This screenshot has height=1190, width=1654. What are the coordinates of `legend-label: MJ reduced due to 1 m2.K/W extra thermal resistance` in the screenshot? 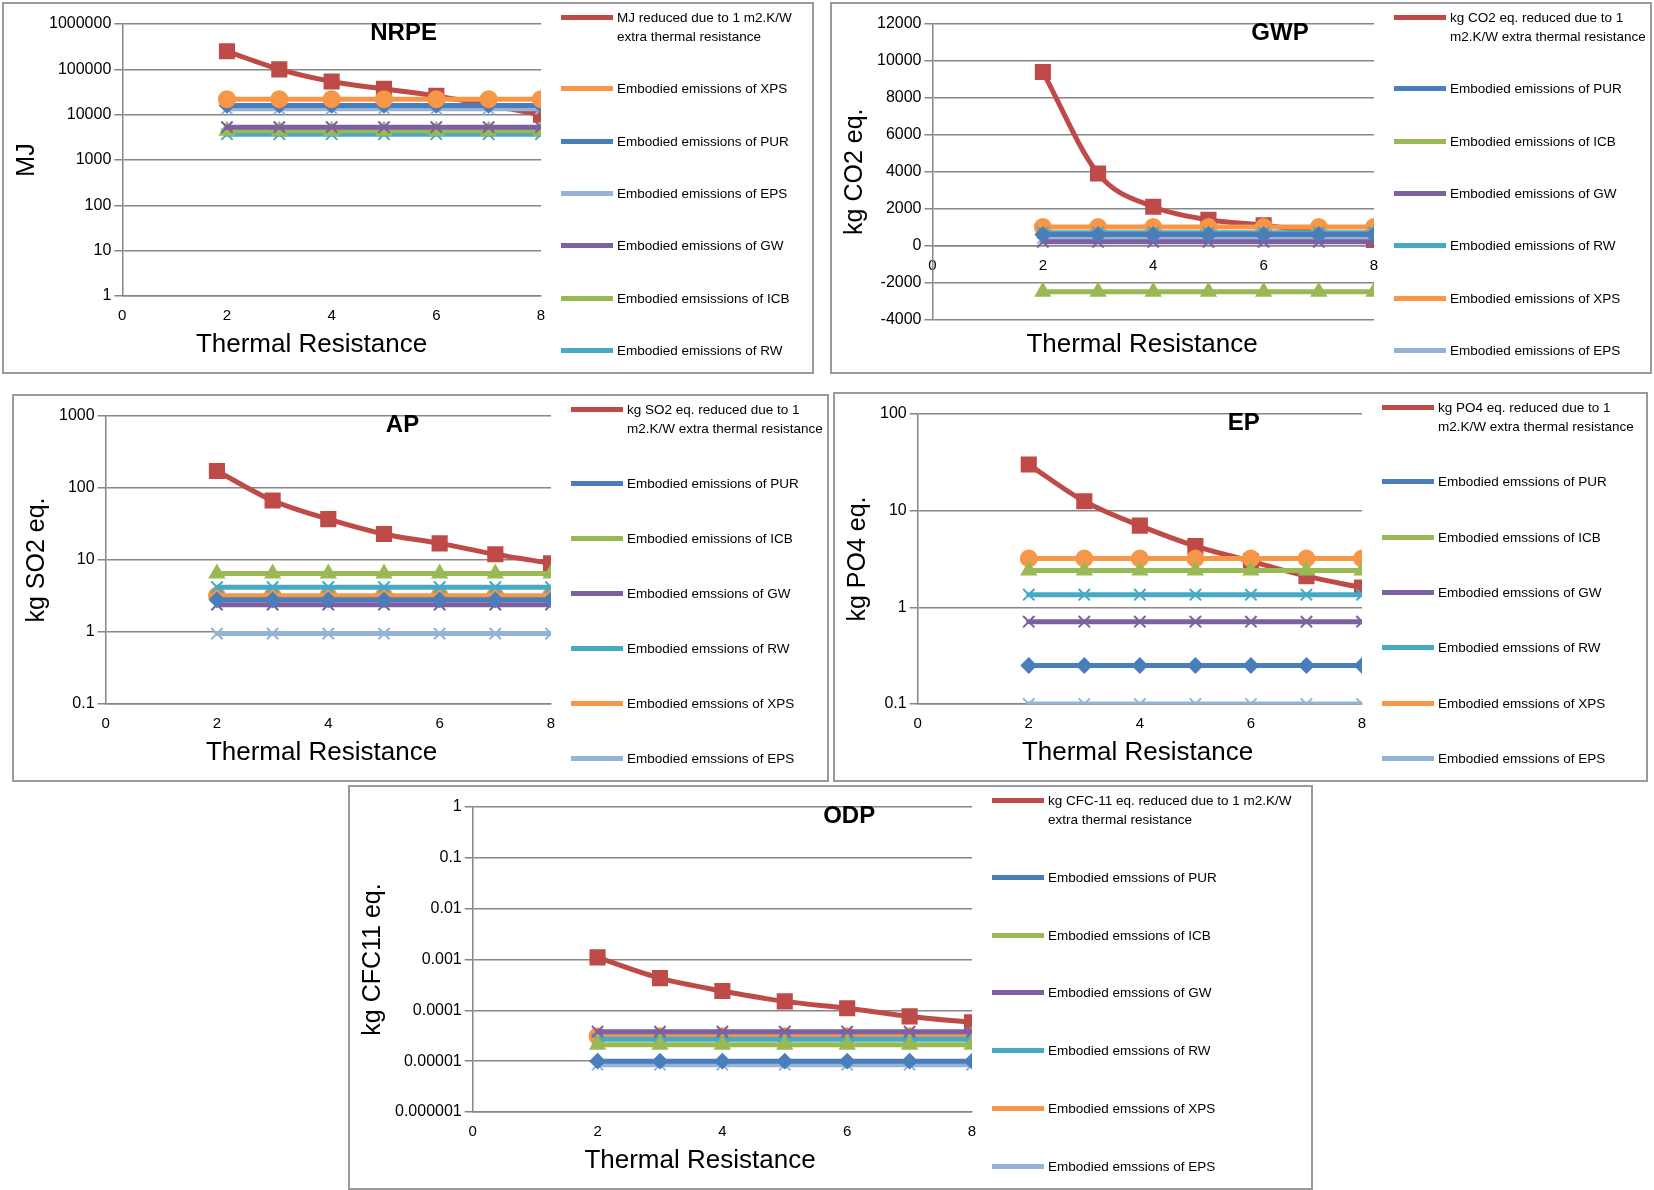 It's located at (705, 27).